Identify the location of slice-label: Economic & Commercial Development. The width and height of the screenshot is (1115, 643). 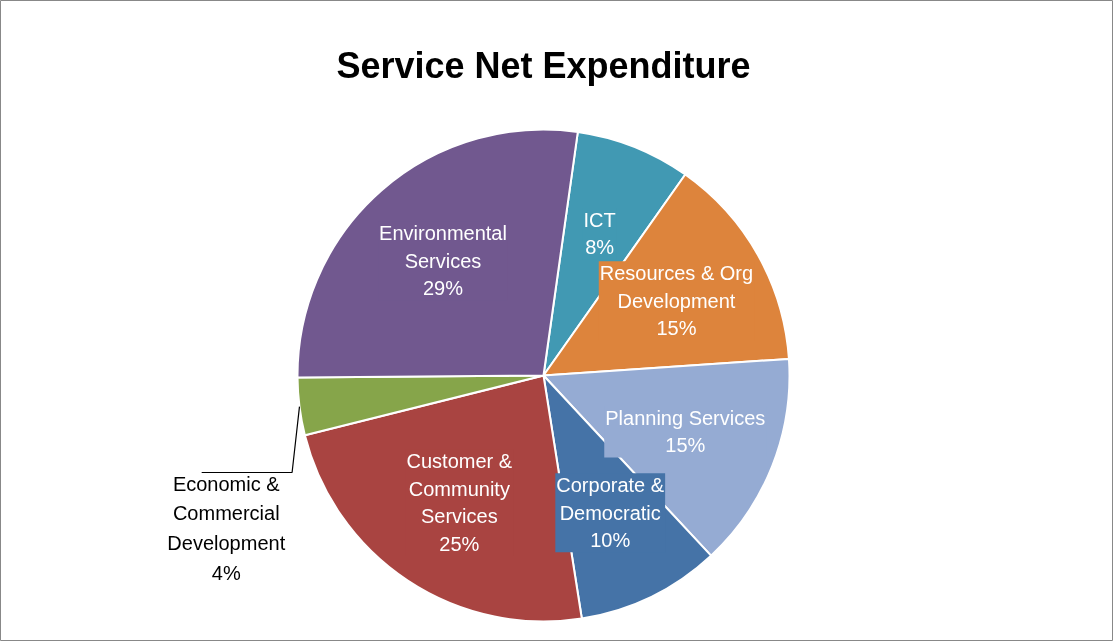
(226, 513).